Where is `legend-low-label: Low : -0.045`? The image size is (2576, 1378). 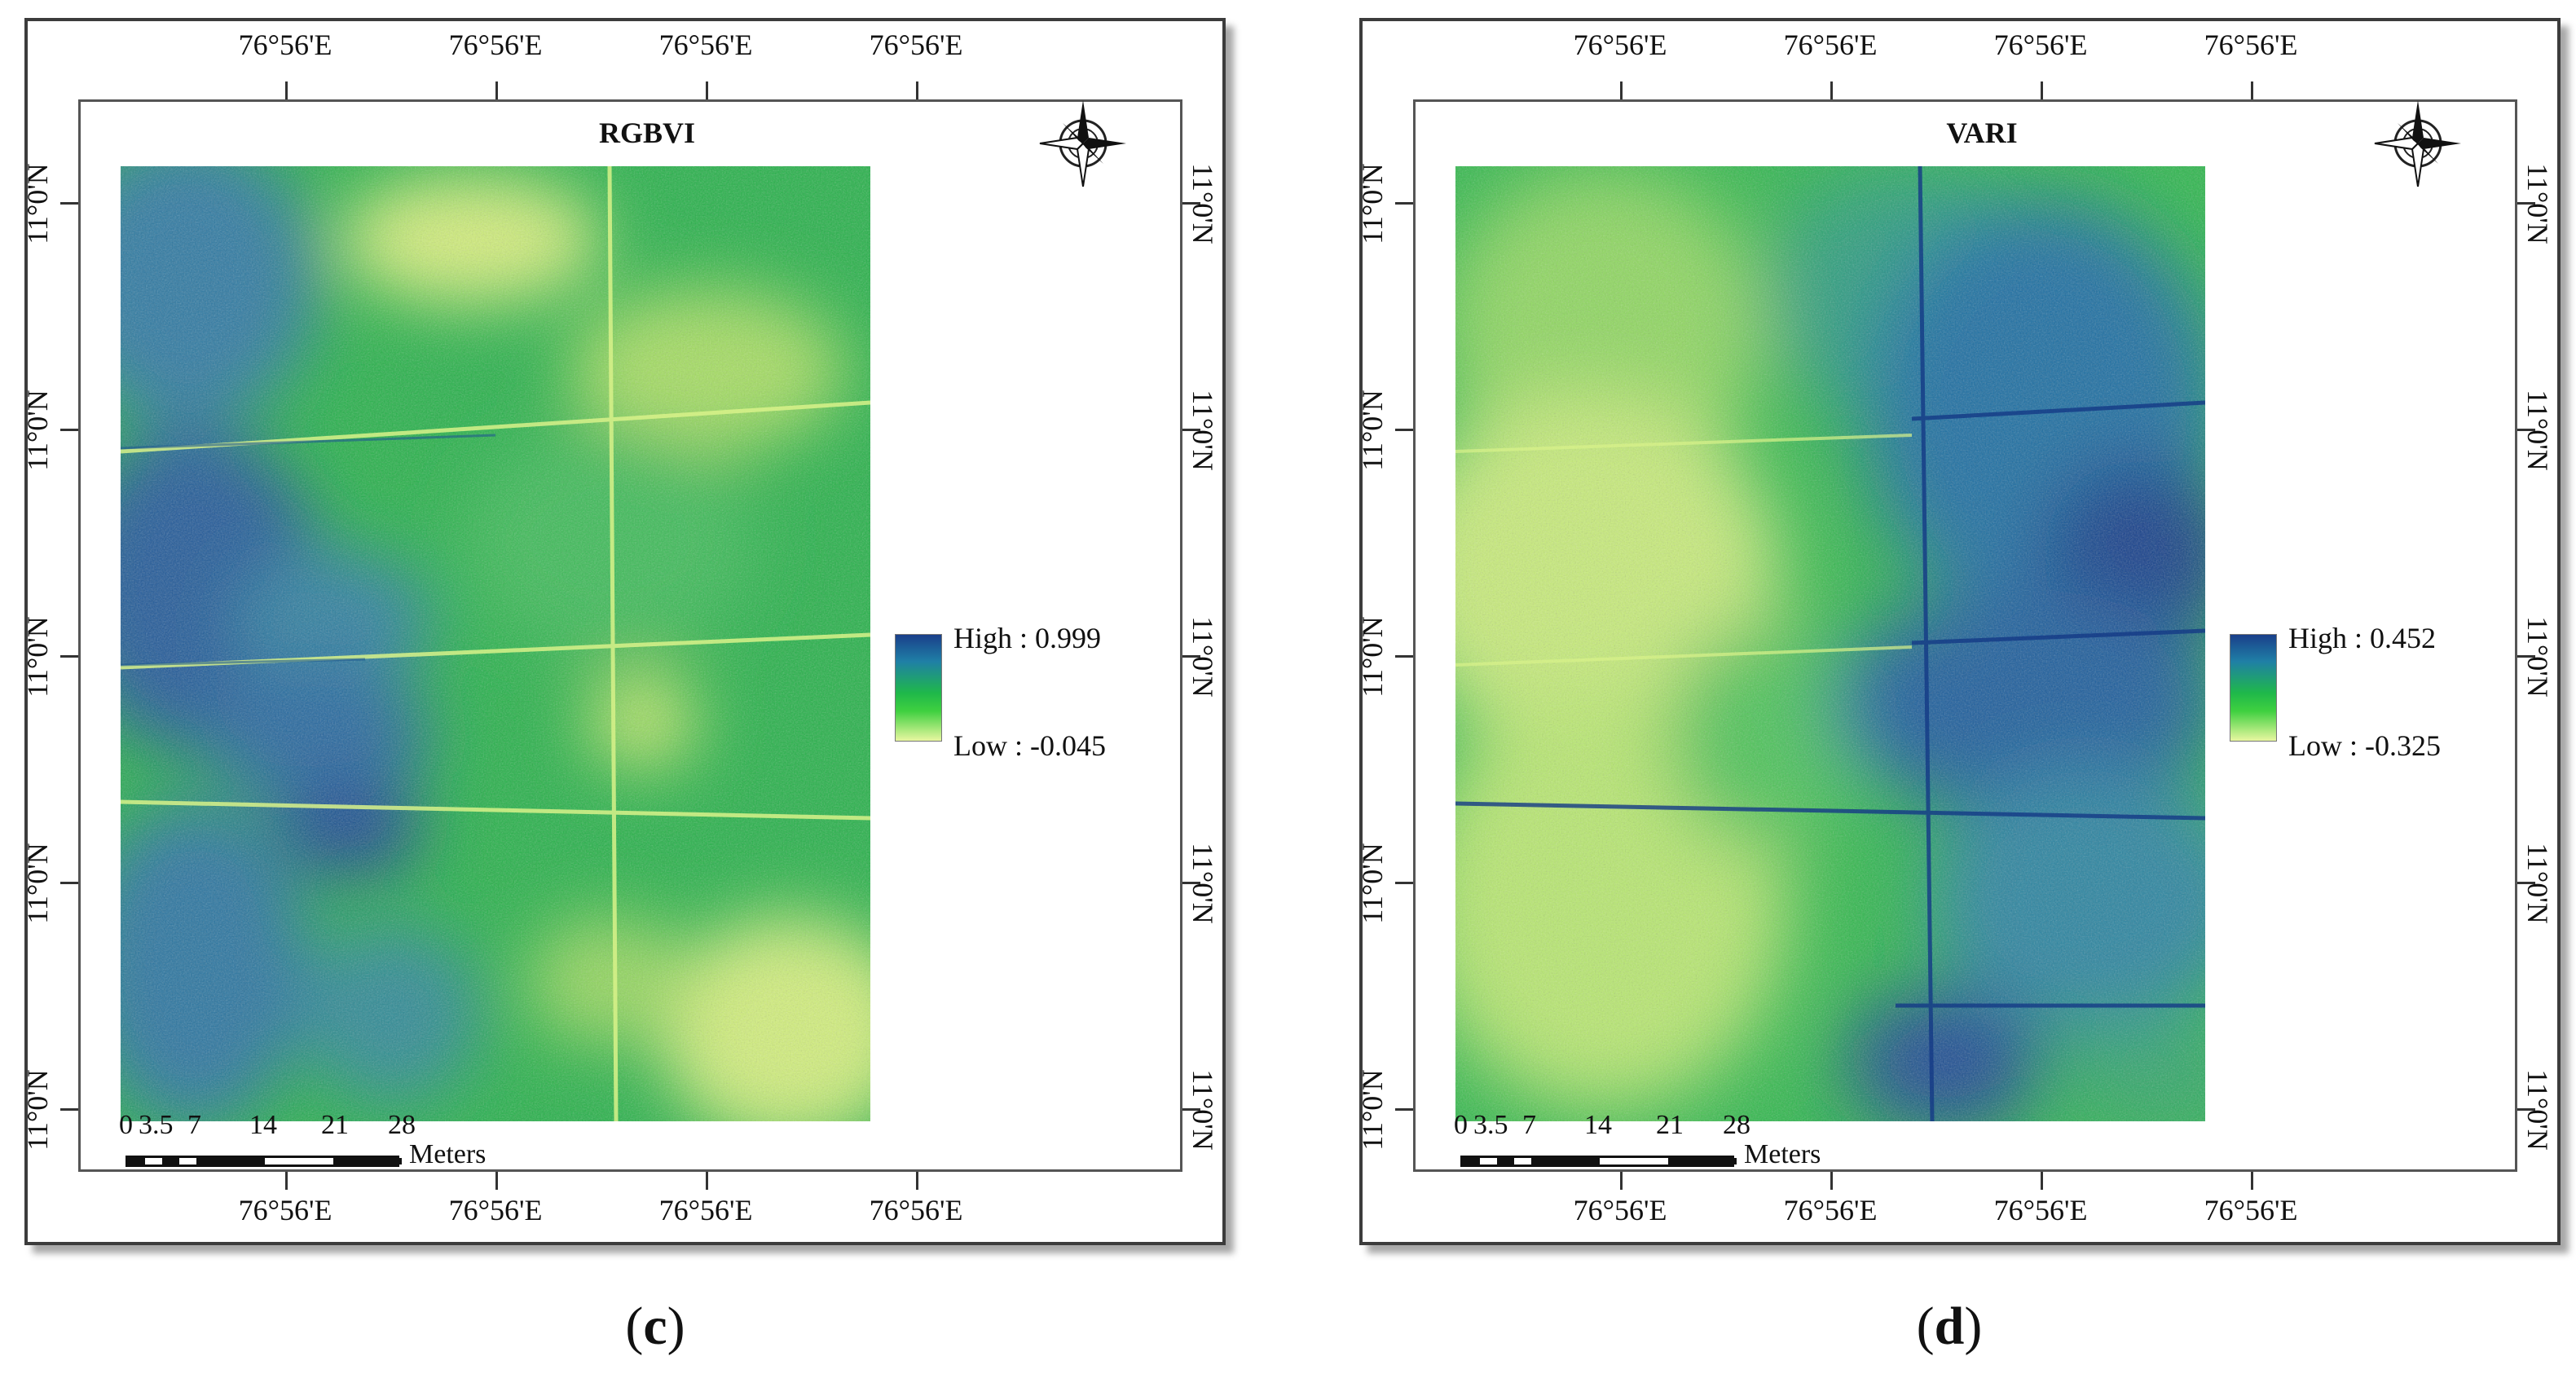 legend-low-label: Low : -0.045 is located at coordinates (1030, 745).